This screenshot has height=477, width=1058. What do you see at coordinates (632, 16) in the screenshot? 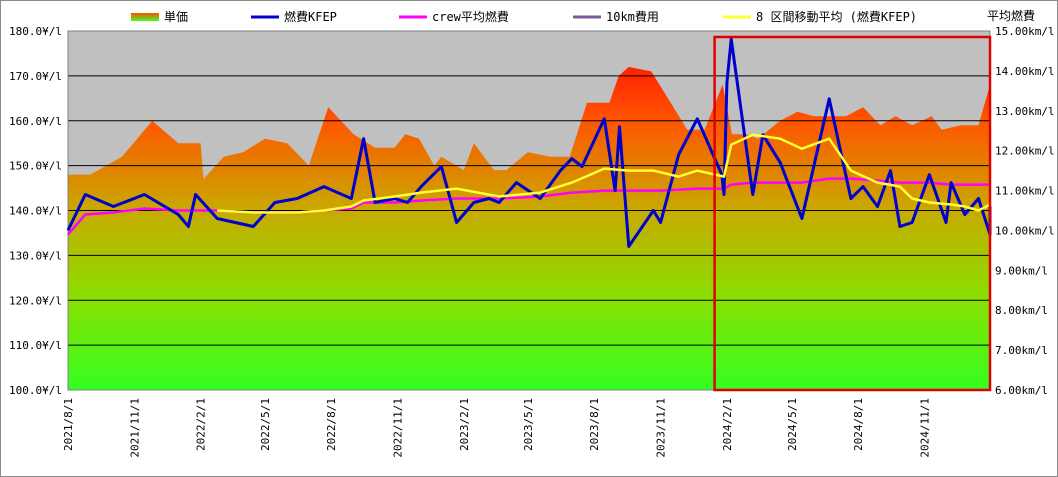
I see `legend-label: 10km費用` at bounding box center [632, 16].